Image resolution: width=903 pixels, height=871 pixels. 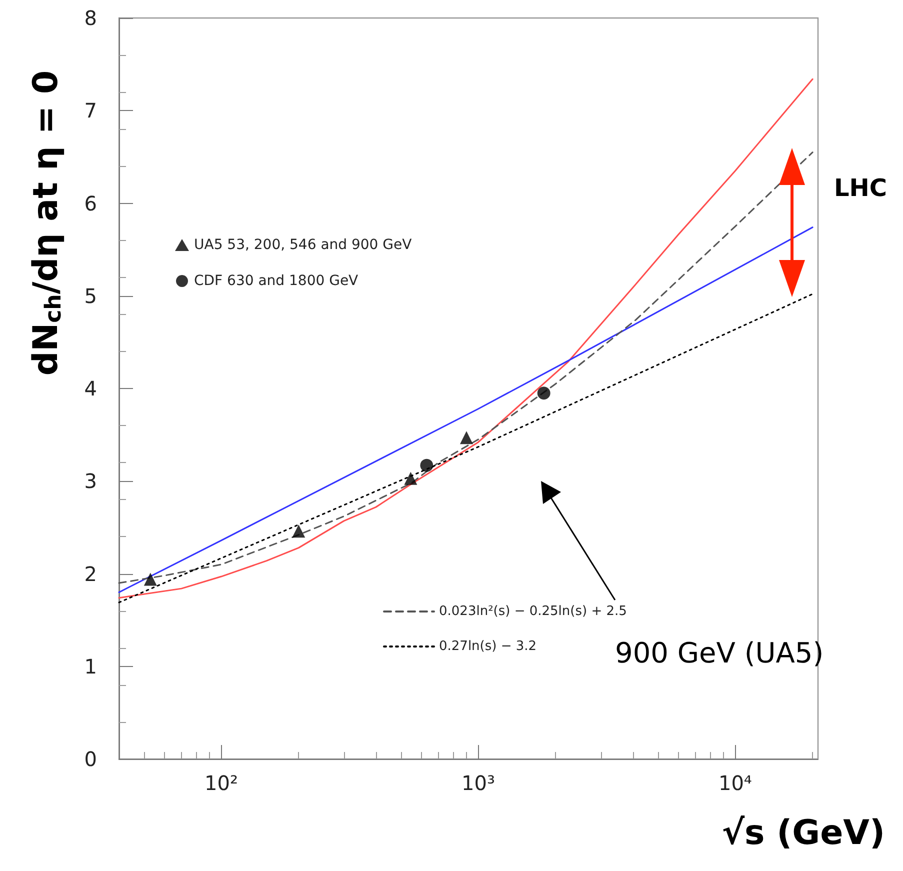 I want to click on y-tick-label: 5, so click(x=90, y=296).